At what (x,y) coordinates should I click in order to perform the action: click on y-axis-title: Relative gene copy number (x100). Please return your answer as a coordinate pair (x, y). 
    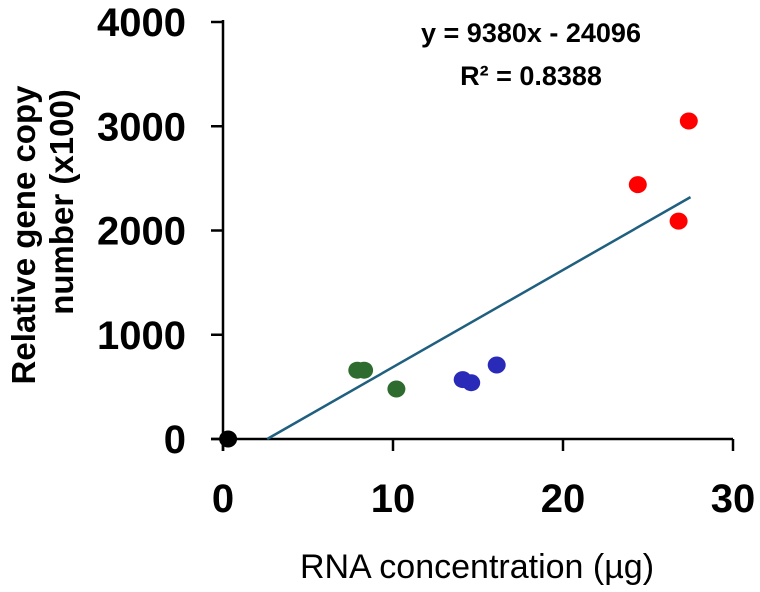
    Looking at the image, I should click on (42, 235).